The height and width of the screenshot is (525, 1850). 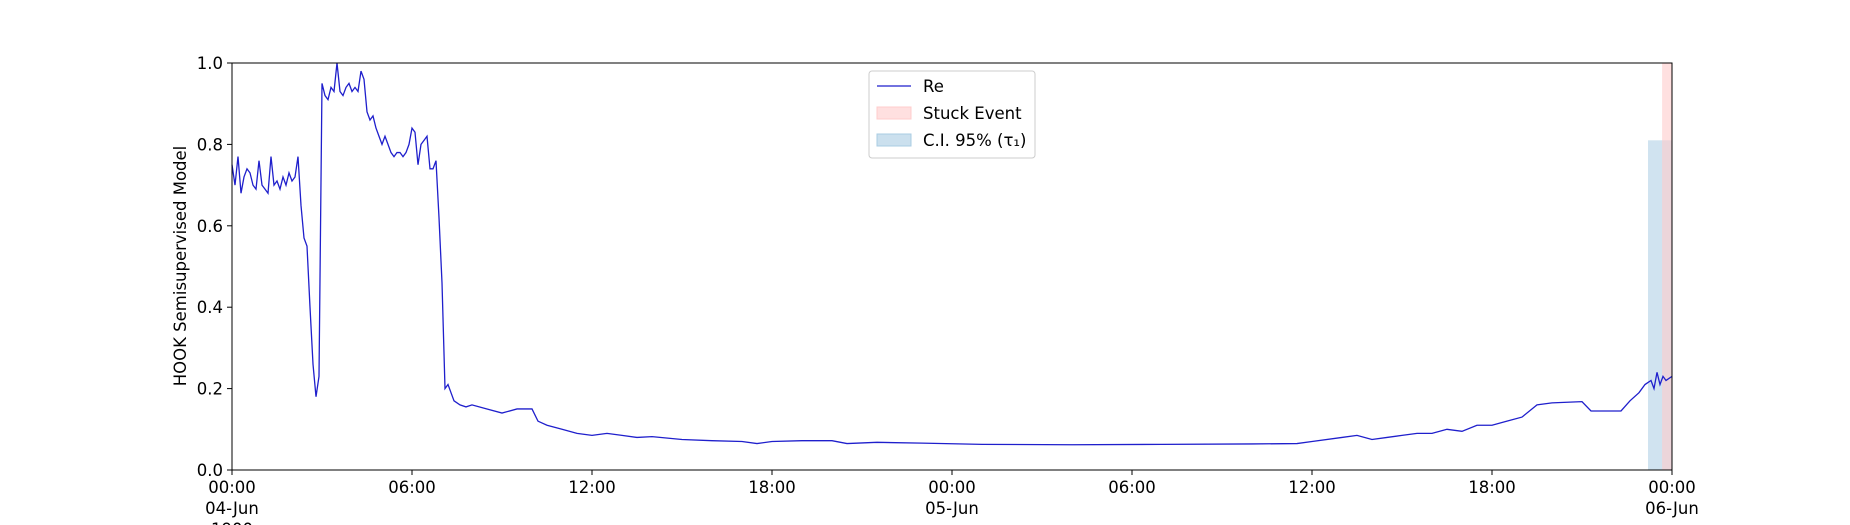 What do you see at coordinates (210, 144) in the screenshot?
I see `y-tick-label: 0.8` at bounding box center [210, 144].